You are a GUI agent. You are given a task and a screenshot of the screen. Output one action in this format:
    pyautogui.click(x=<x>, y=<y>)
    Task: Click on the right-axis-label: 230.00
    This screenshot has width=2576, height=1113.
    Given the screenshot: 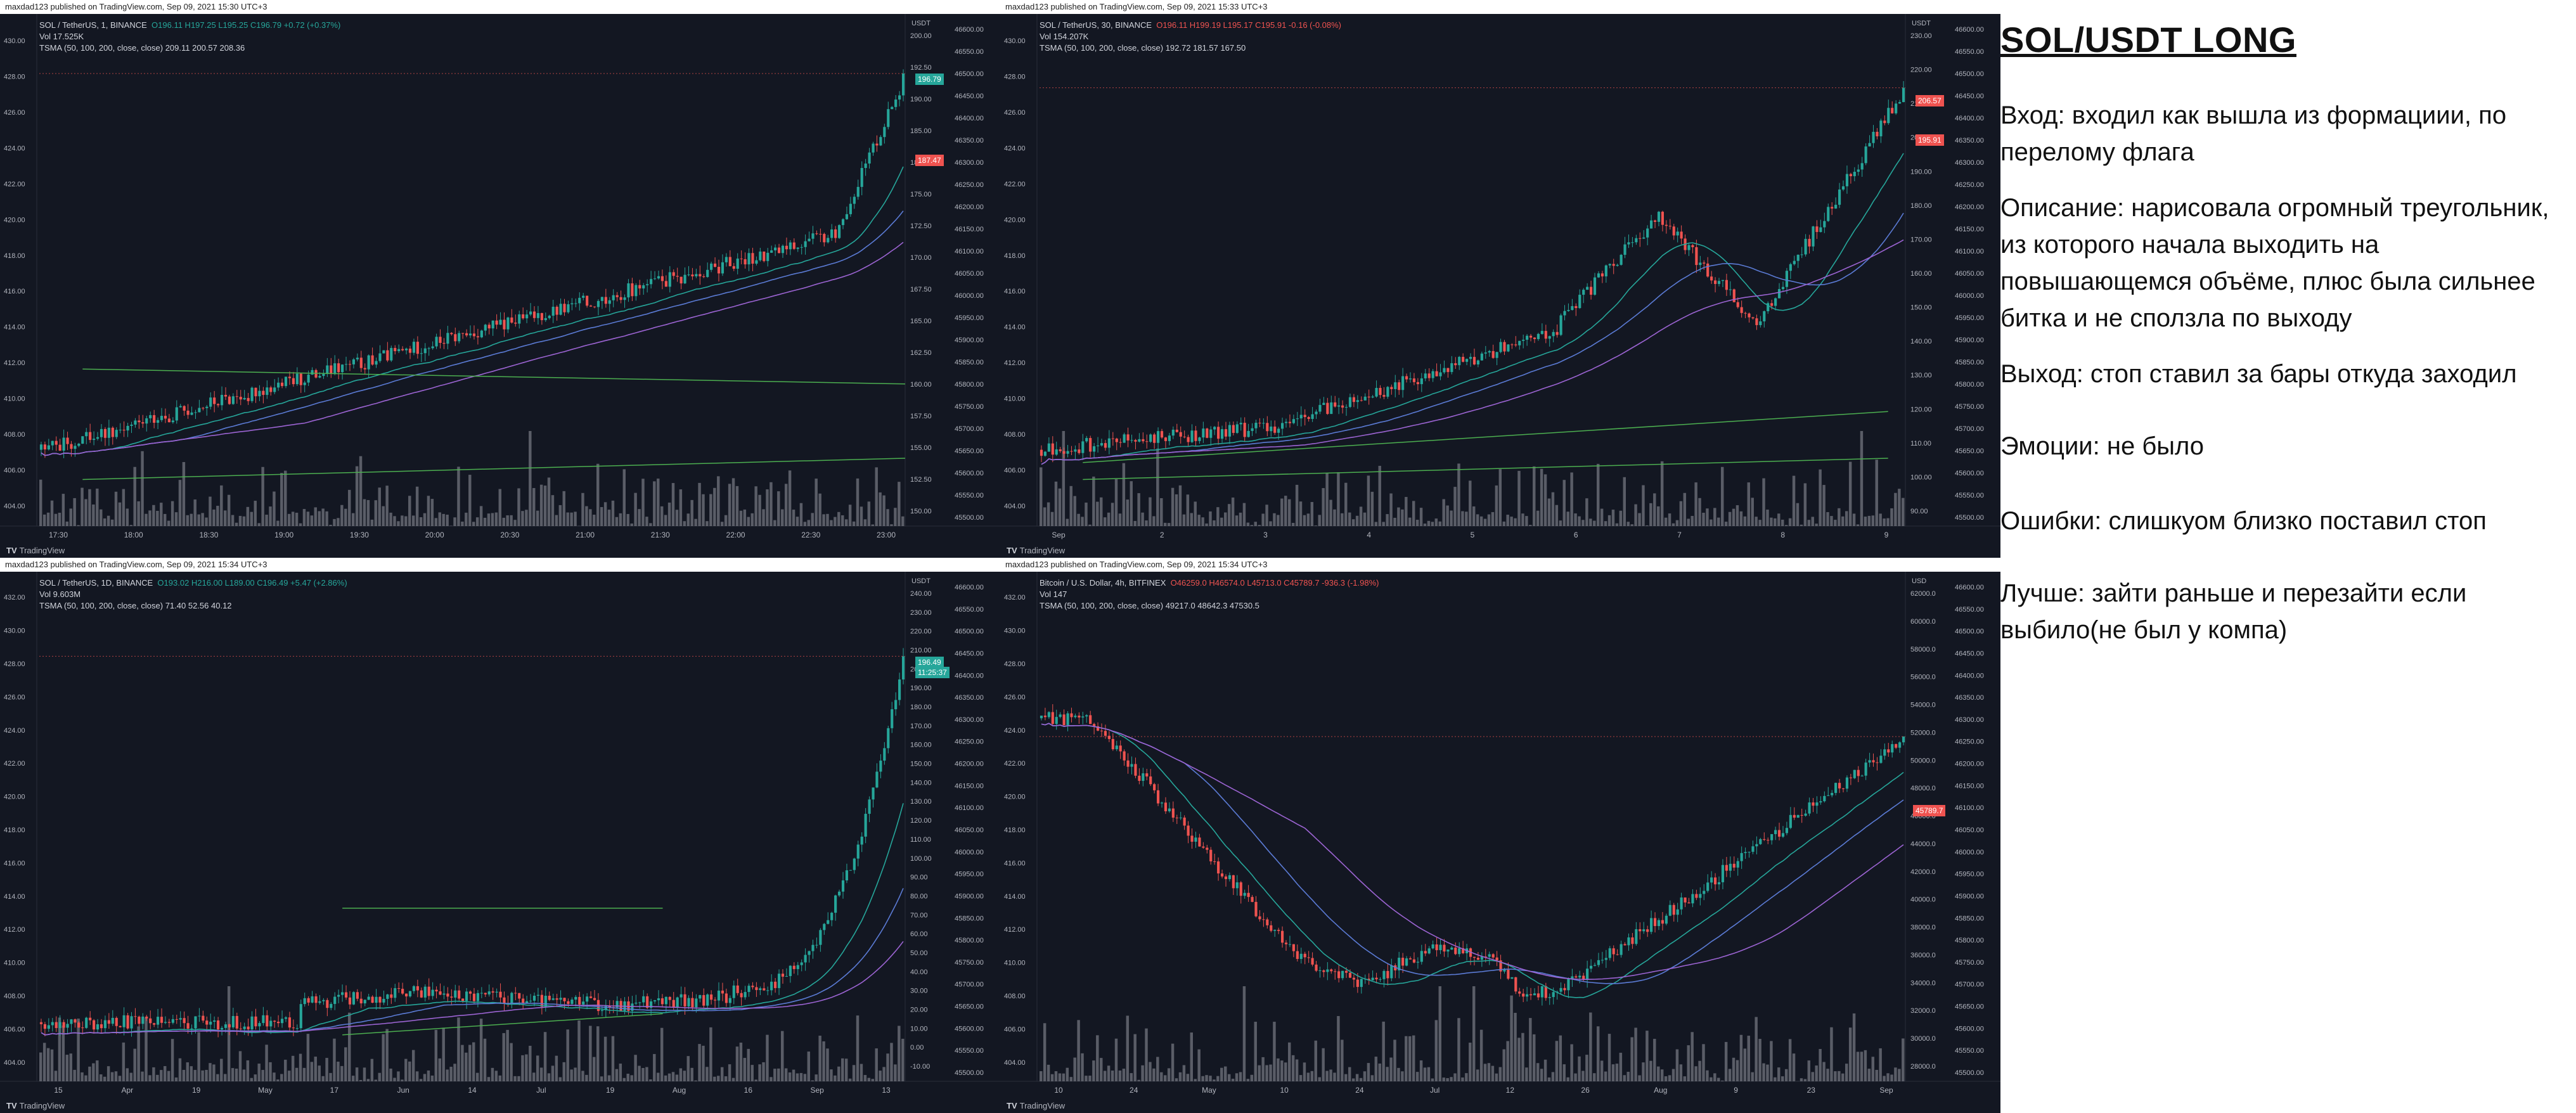 What is the action you would take?
    pyautogui.click(x=1921, y=36)
    